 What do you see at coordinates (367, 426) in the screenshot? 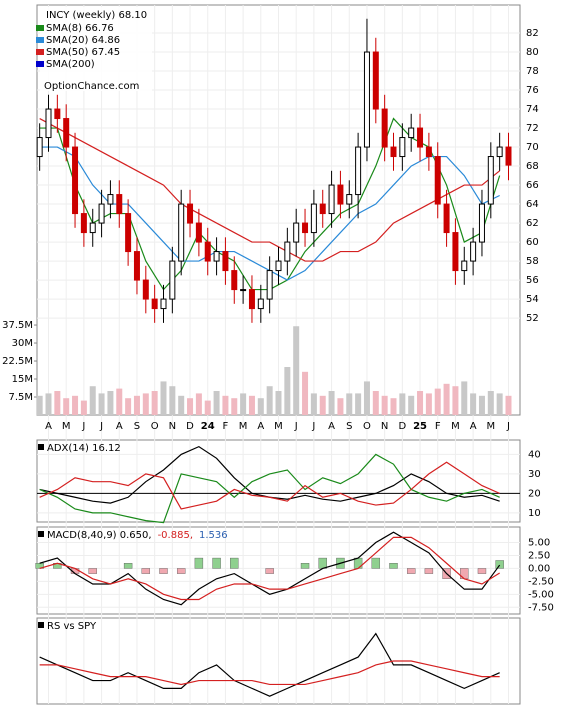
I see `x-tick-label: O` at bounding box center [367, 426].